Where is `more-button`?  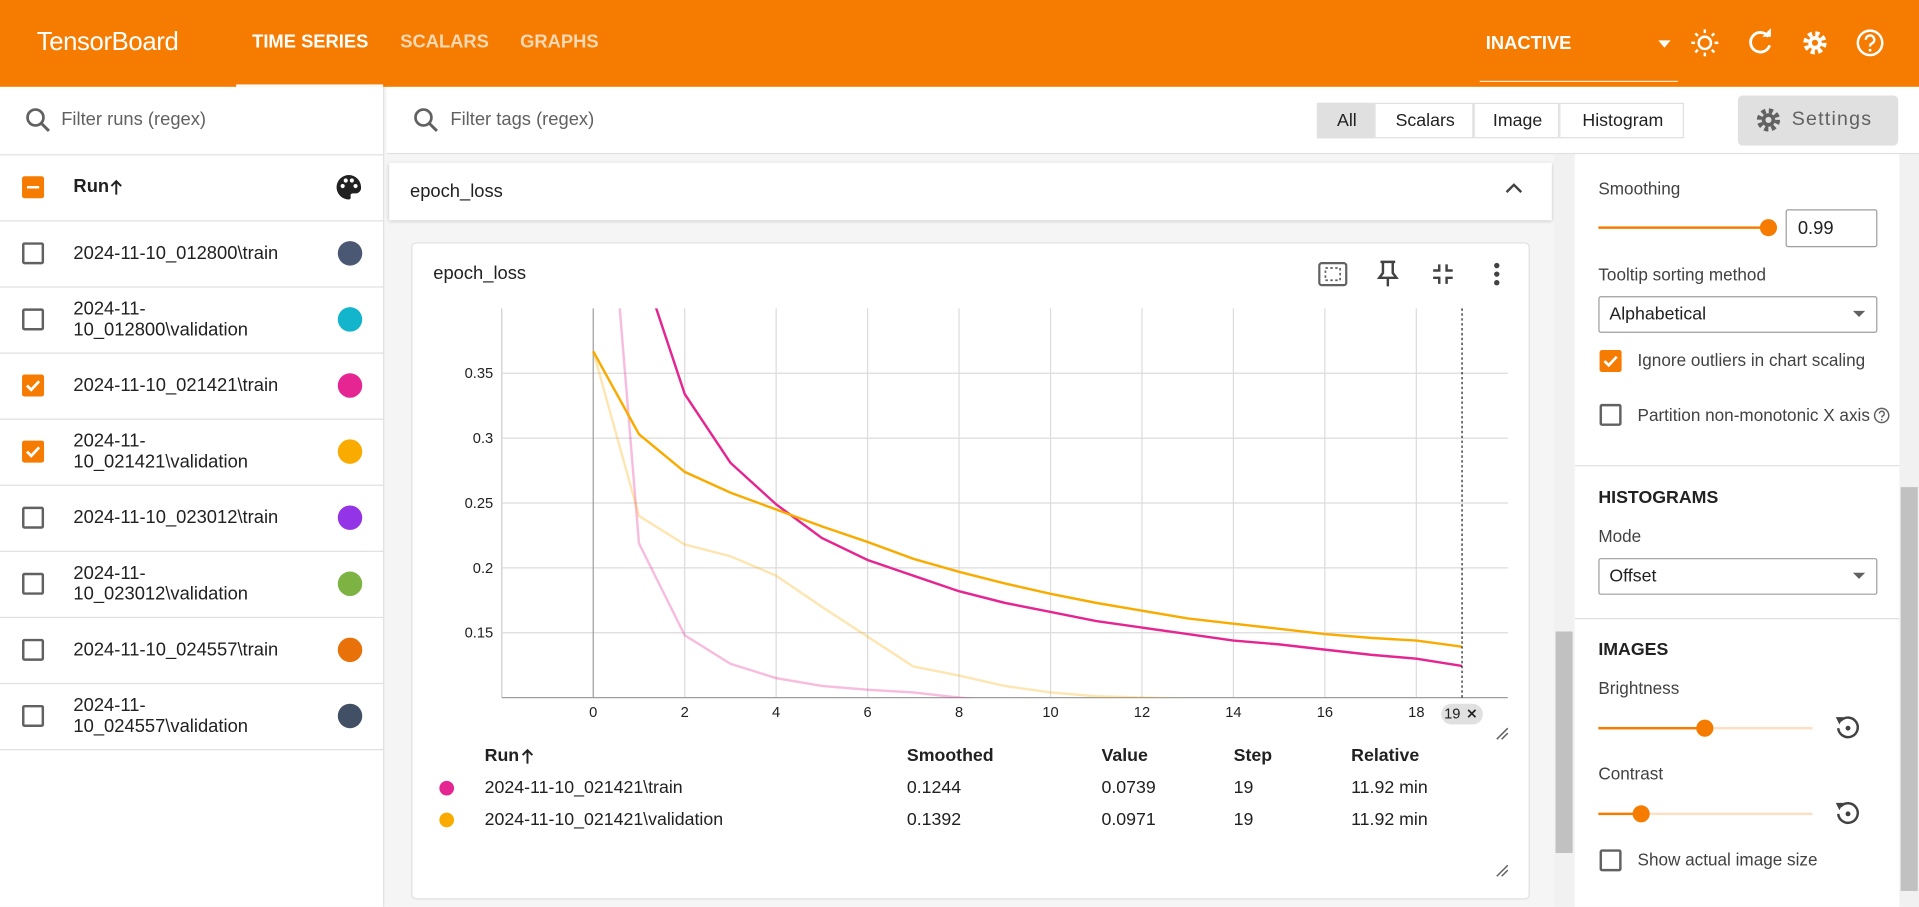
more-button is located at coordinates (1496, 274).